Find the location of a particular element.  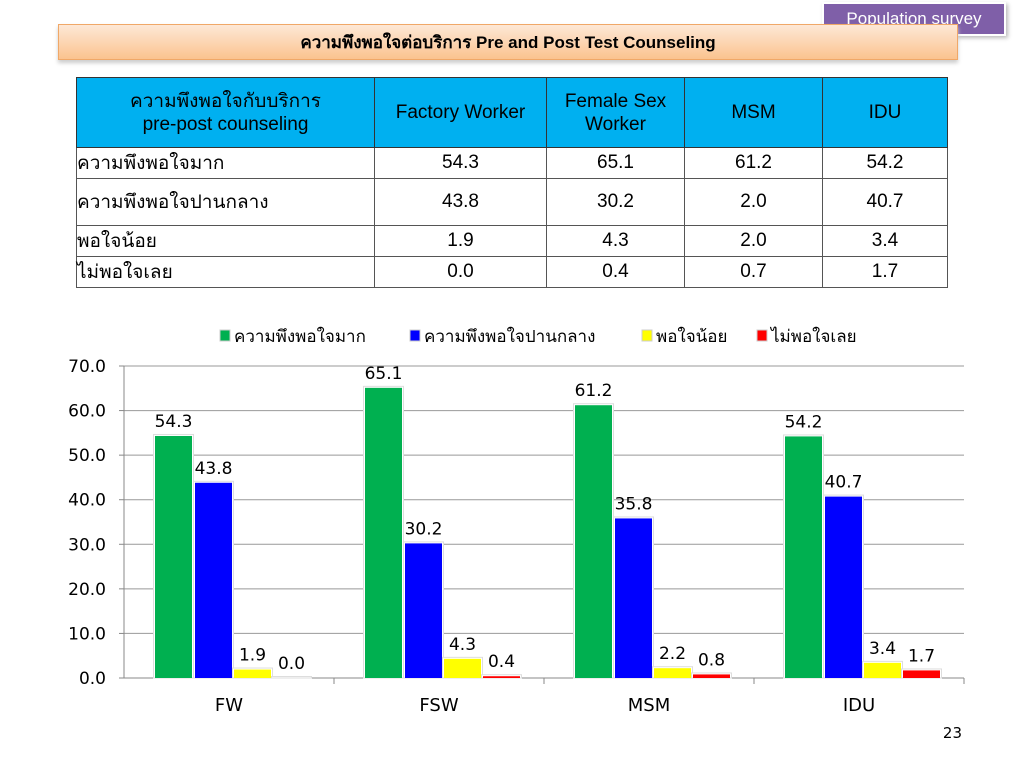

table-cell: 30.2 is located at coordinates (615, 202).